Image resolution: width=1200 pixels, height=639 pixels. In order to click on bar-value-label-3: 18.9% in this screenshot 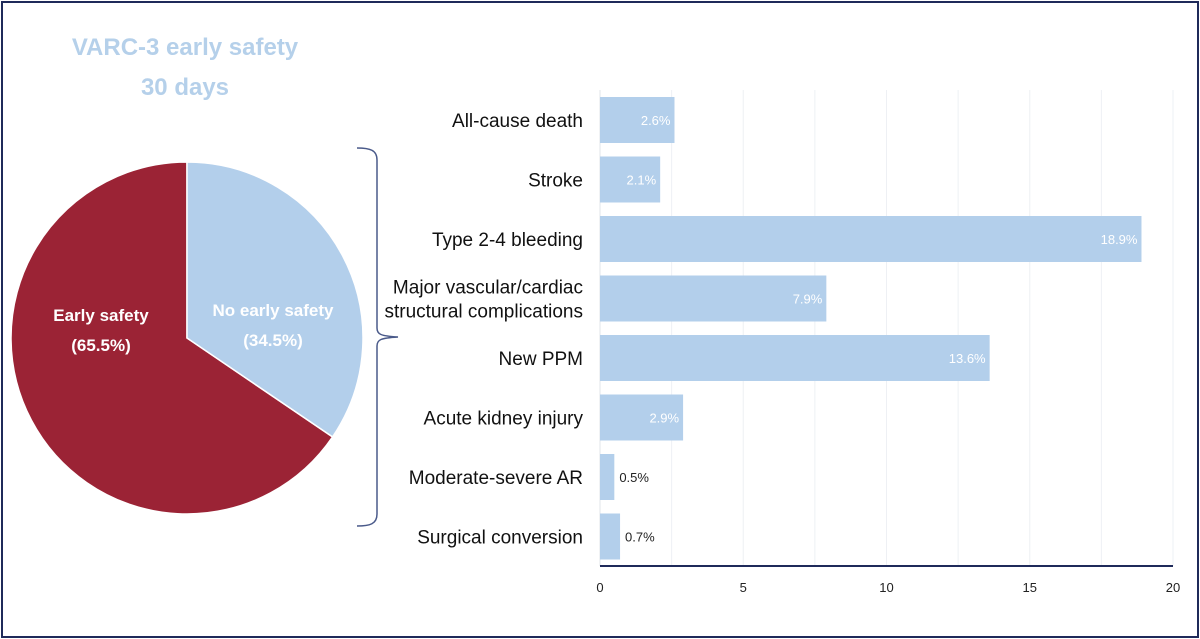, I will do `click(1119, 239)`.